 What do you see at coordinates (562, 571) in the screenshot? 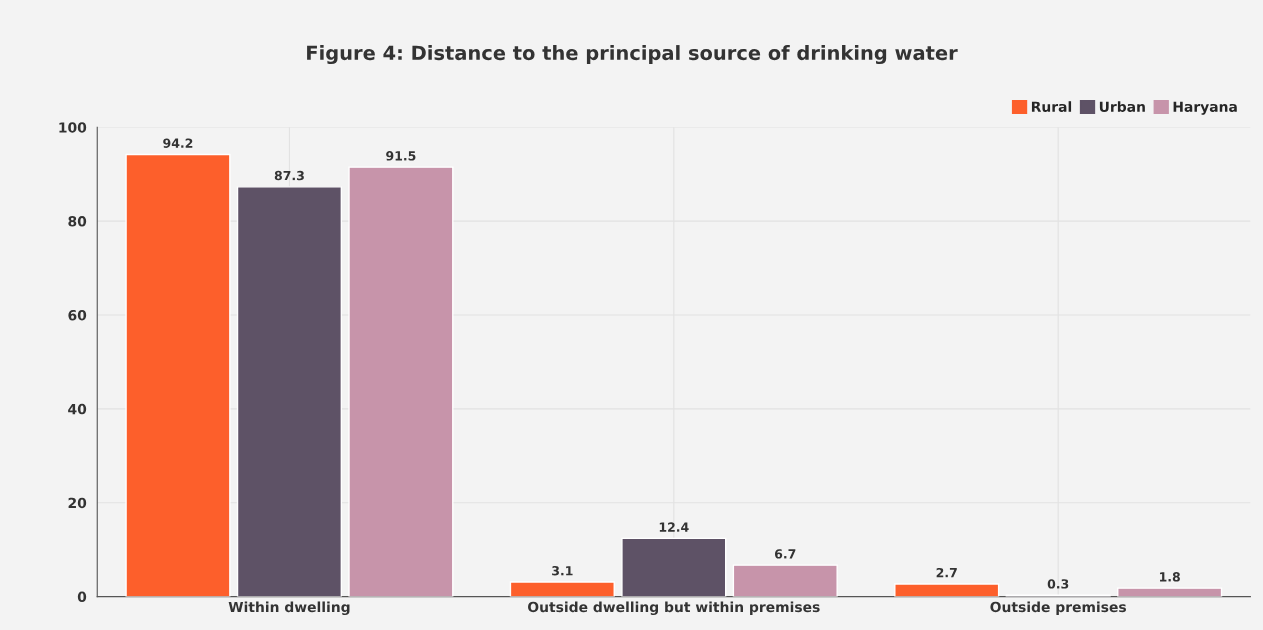
I see `data-label: 3.1` at bounding box center [562, 571].